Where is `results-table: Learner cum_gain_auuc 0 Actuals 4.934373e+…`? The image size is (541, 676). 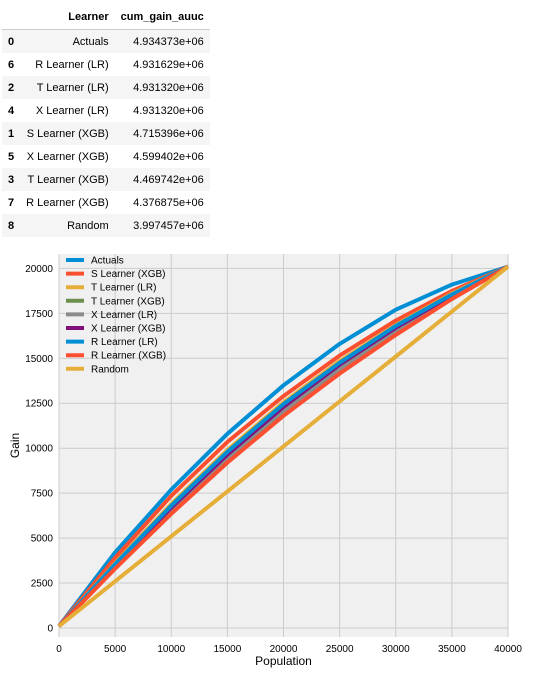
results-table: Learner cum_gain_auuc 0 Actuals 4.934373e+… is located at coordinates (106, 120).